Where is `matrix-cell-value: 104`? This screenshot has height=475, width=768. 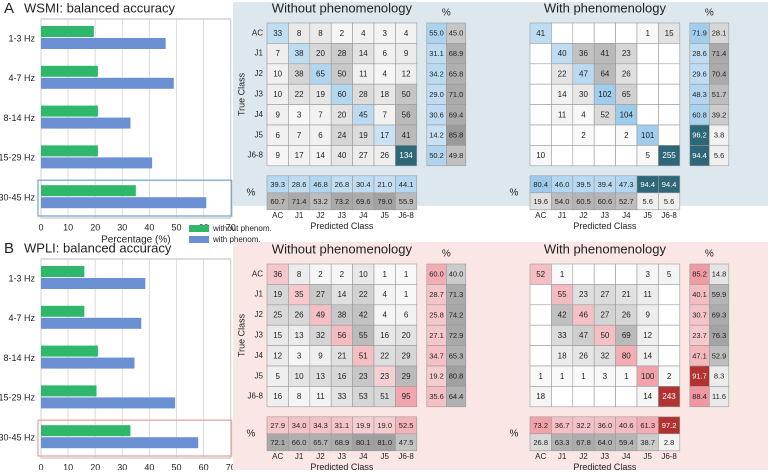
matrix-cell-value: 104 is located at coordinates (627, 114).